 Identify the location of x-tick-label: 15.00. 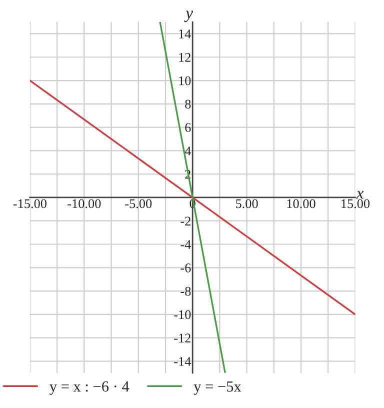
(356, 203).